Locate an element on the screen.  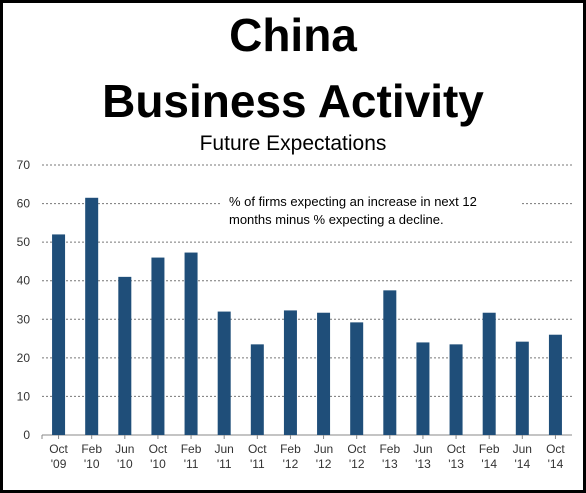
y-tick-label: 50 is located at coordinates (24, 242).